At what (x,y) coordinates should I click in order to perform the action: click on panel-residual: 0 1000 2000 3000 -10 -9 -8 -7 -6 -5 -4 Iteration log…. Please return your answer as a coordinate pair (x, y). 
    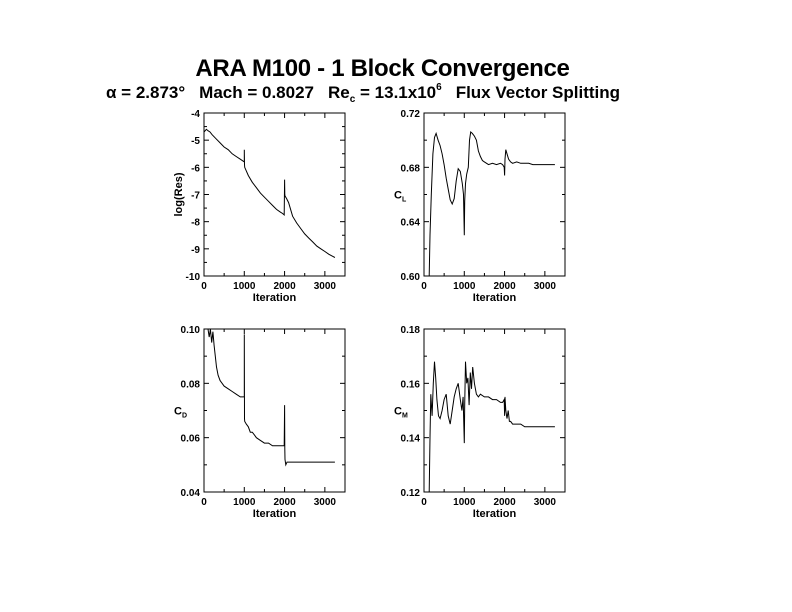
    Looking at the image, I should click on (259, 206).